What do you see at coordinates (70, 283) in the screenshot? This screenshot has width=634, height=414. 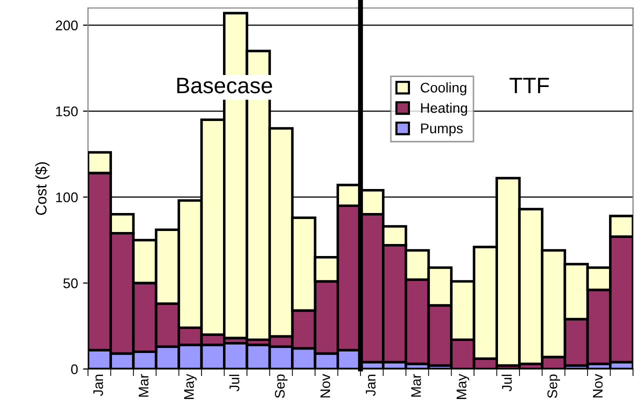 I see `y-tick-label: 50` at bounding box center [70, 283].